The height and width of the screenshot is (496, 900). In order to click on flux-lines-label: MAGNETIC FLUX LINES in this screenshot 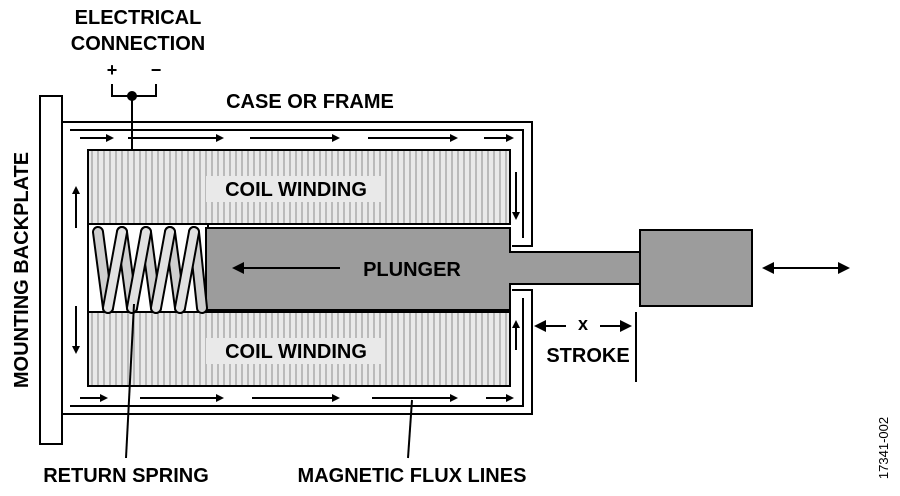, I will do `click(412, 476)`.